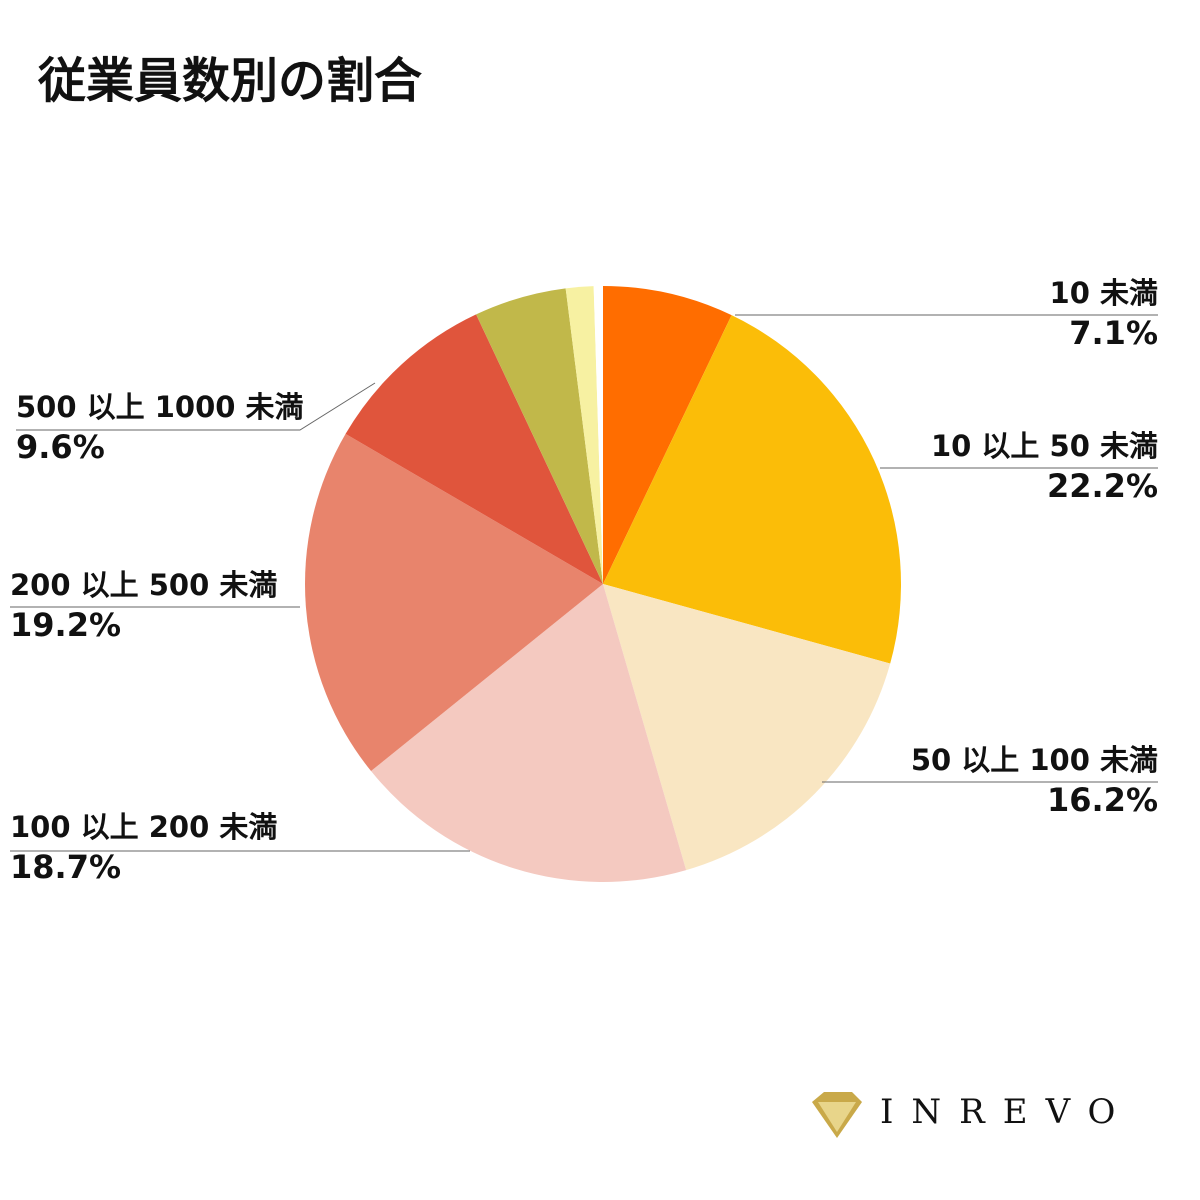  I want to click on slice-label: 50 以上 100 未満, so click(1034, 760).